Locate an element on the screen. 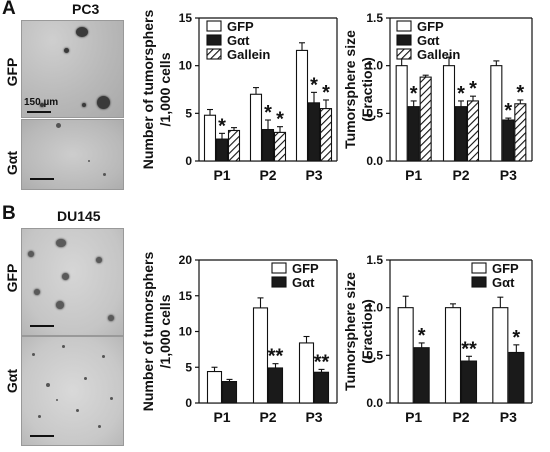 Image resolution: width=550 pixels, height=452 pixels. cell-line-du145: DU145 is located at coordinates (79, 216).